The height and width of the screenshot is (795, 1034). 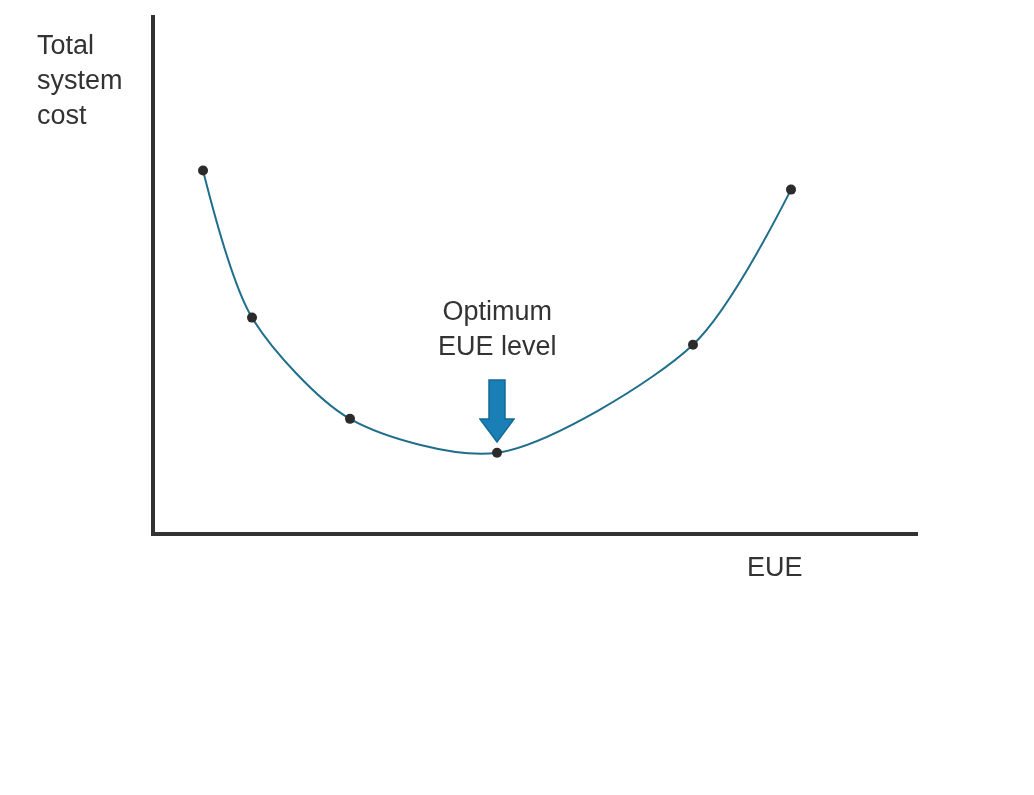 What do you see at coordinates (80, 80) in the screenshot?
I see `y-axis-title: Total system cost` at bounding box center [80, 80].